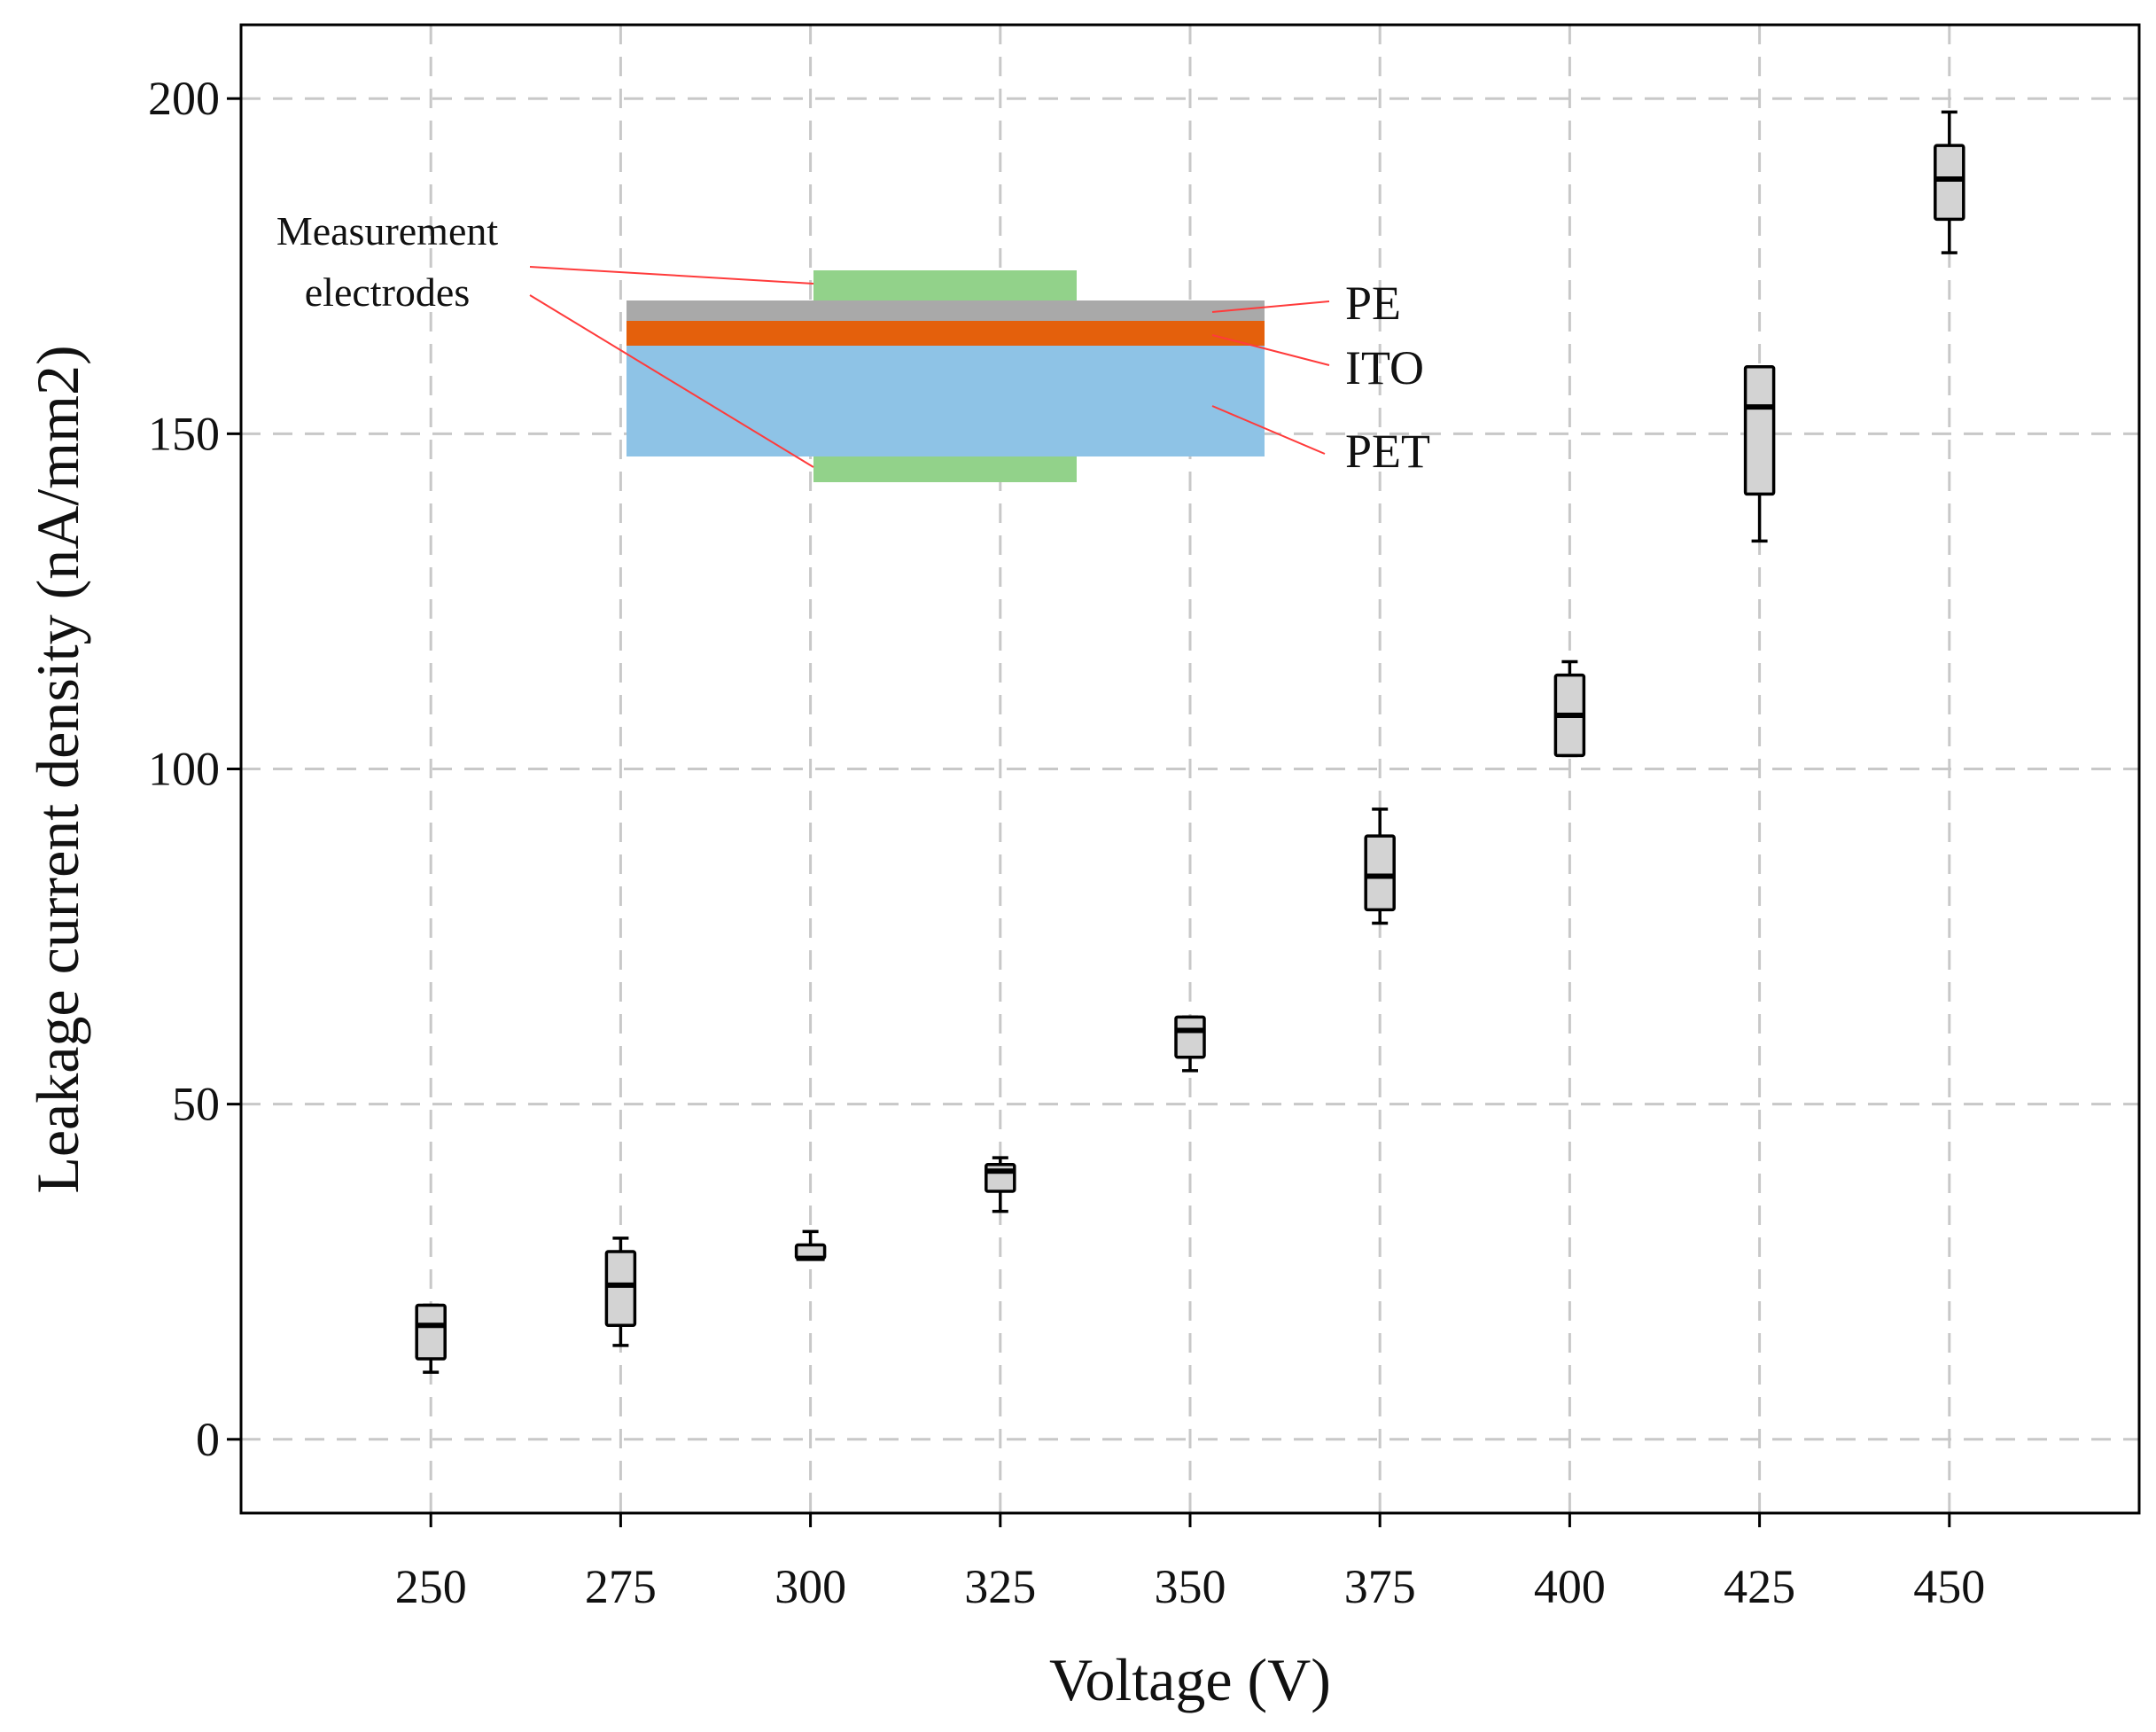 The image size is (2156, 1732). Describe the element at coordinates (208, 1440) in the screenshot. I see `y-tick-label: 0` at that location.